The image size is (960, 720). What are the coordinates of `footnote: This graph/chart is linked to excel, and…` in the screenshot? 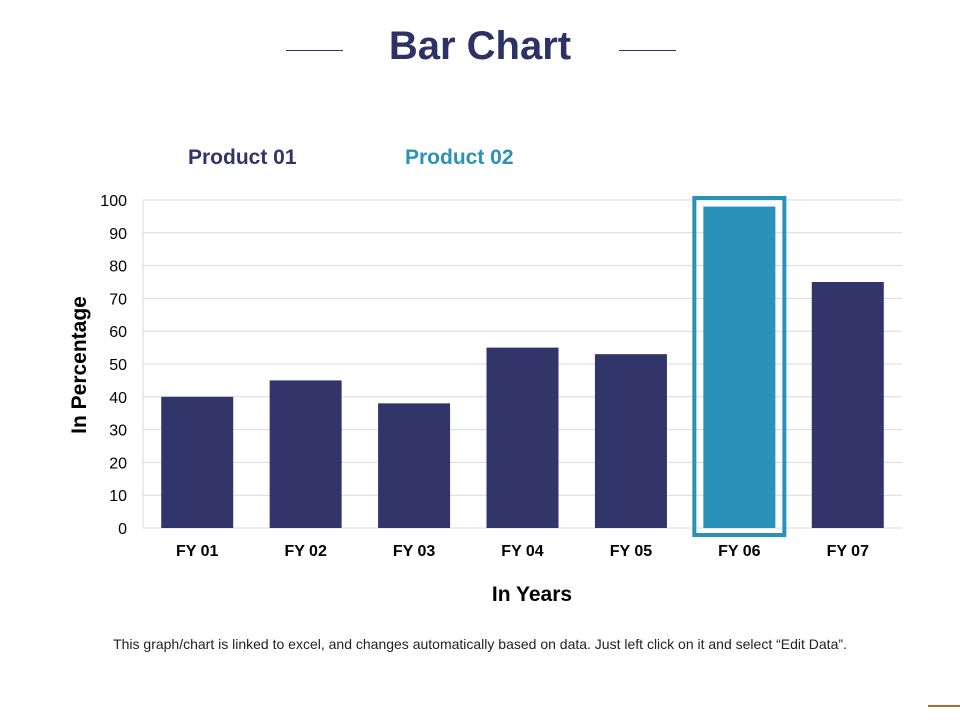 It's located at (480, 644).